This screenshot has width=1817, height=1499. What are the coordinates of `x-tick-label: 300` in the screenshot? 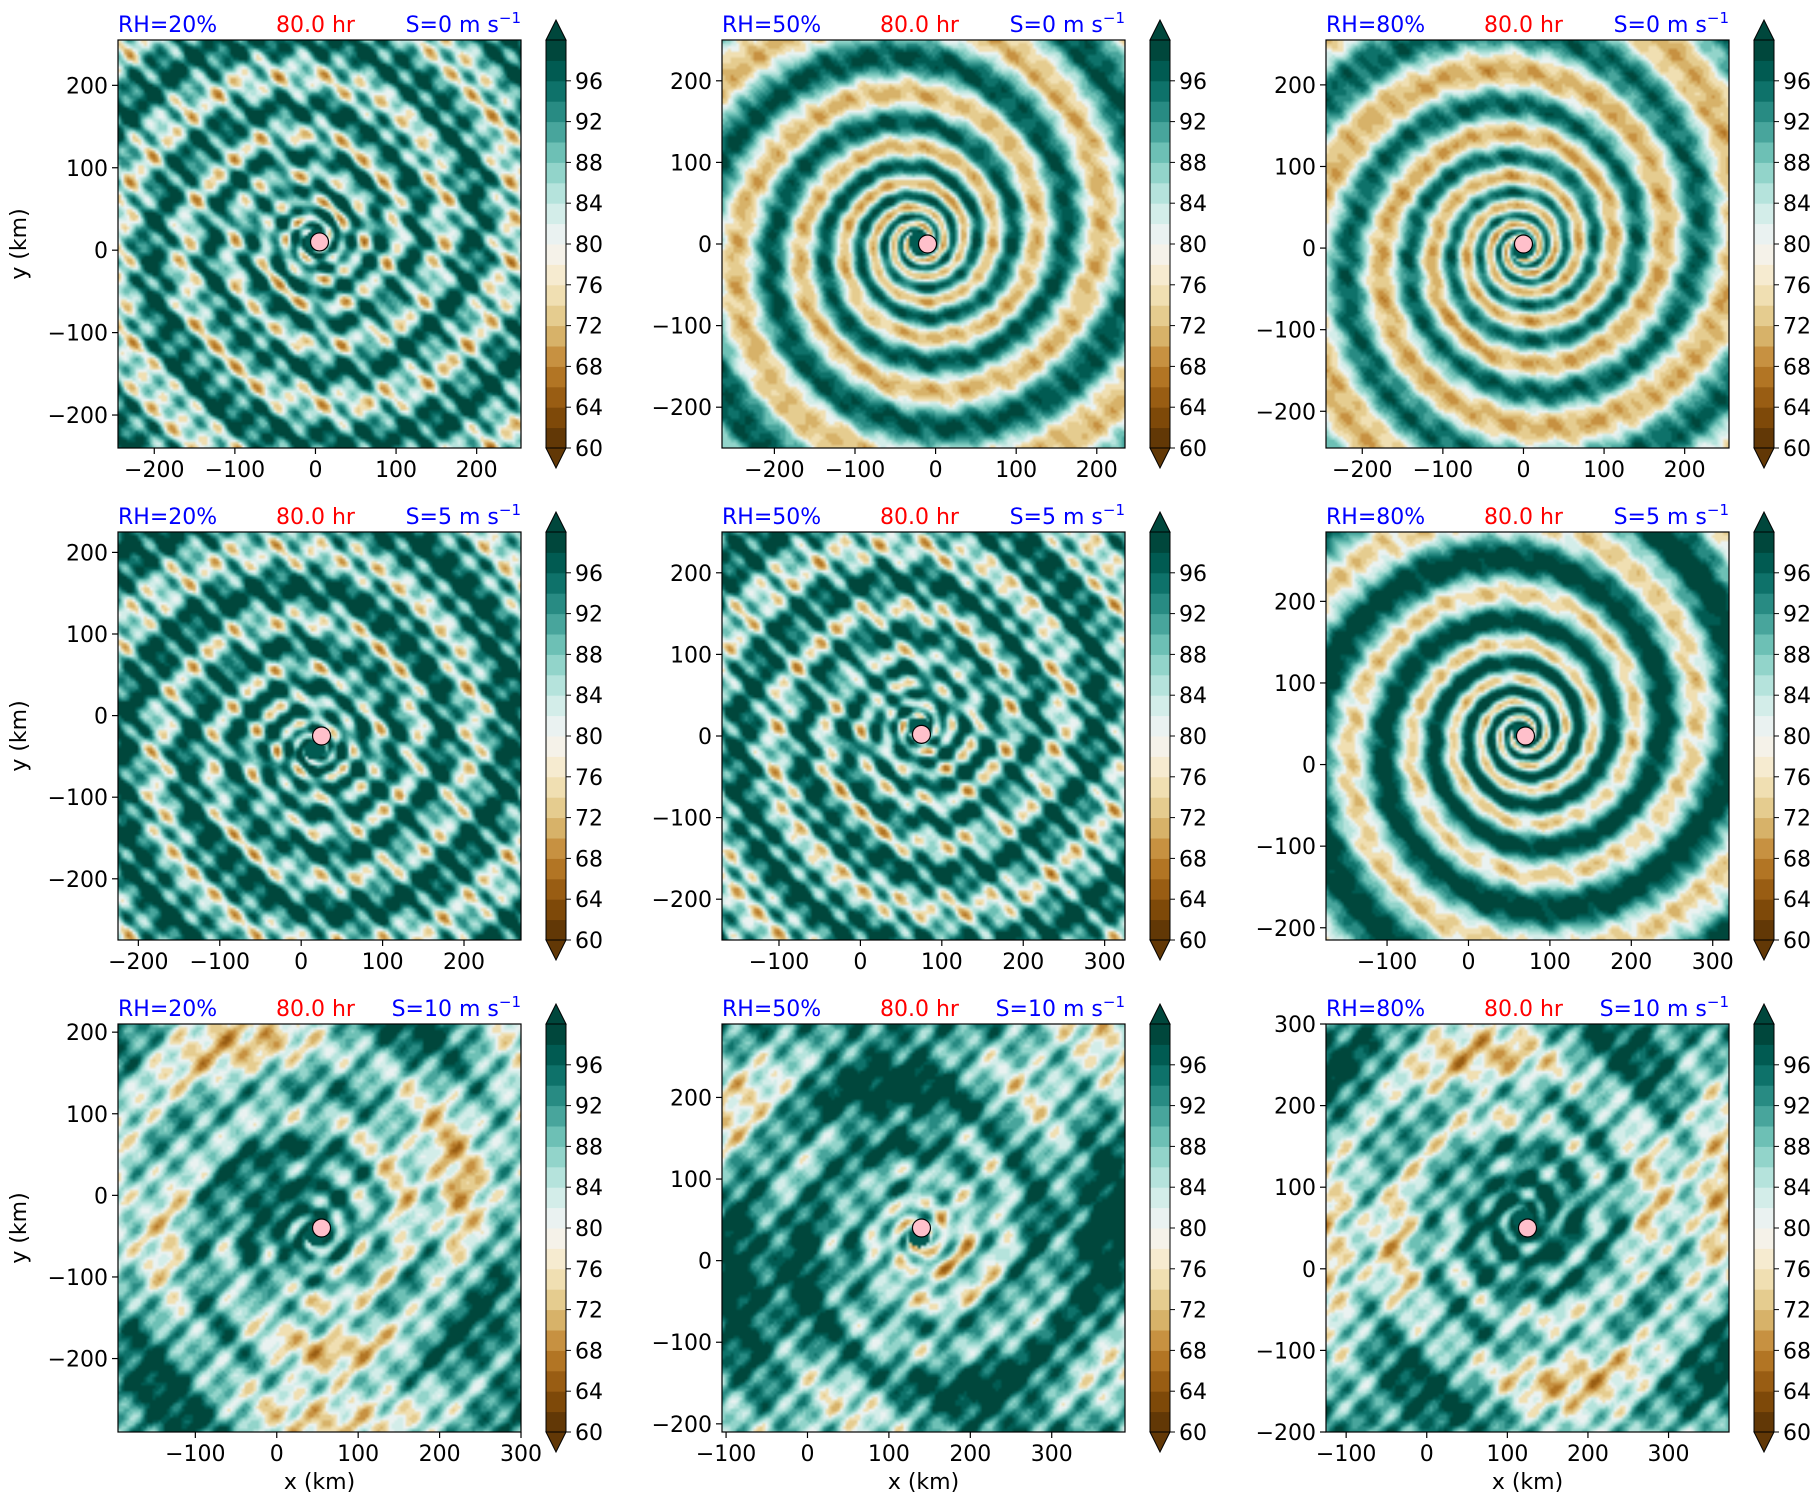 It's located at (1713, 962).